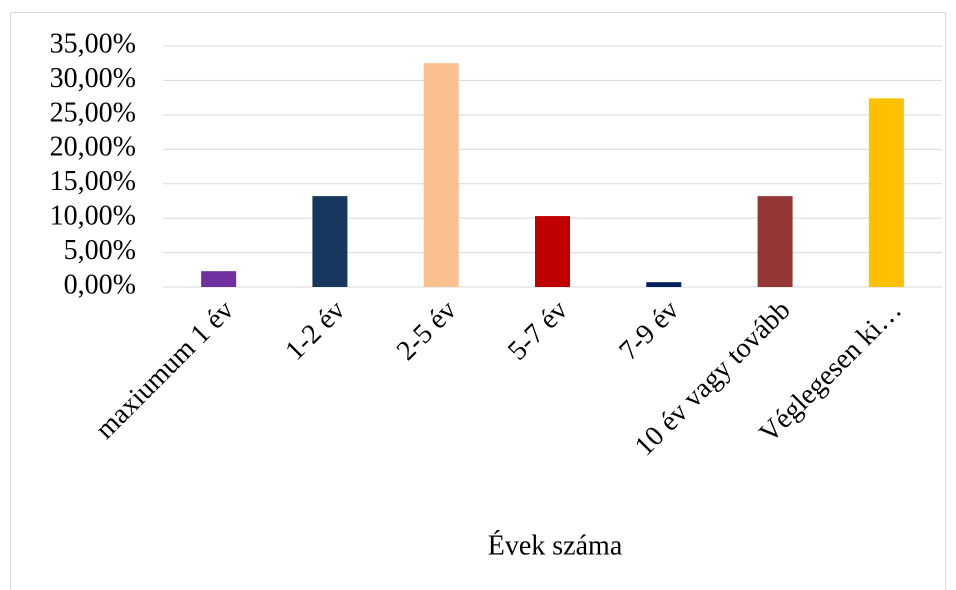  Describe the element at coordinates (93, 181) in the screenshot. I see `y-tick-label: 15,00%` at that location.